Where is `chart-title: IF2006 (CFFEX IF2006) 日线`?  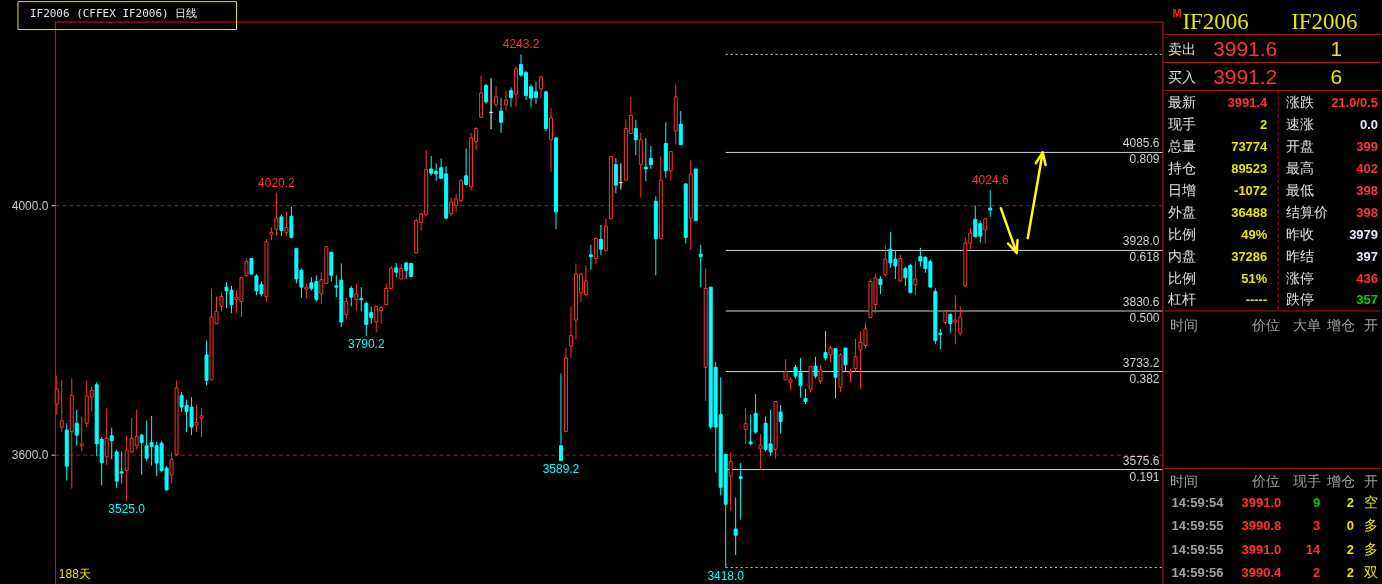
chart-title: IF2006 (CFFEX IF2006) 日线 is located at coordinates (113, 13).